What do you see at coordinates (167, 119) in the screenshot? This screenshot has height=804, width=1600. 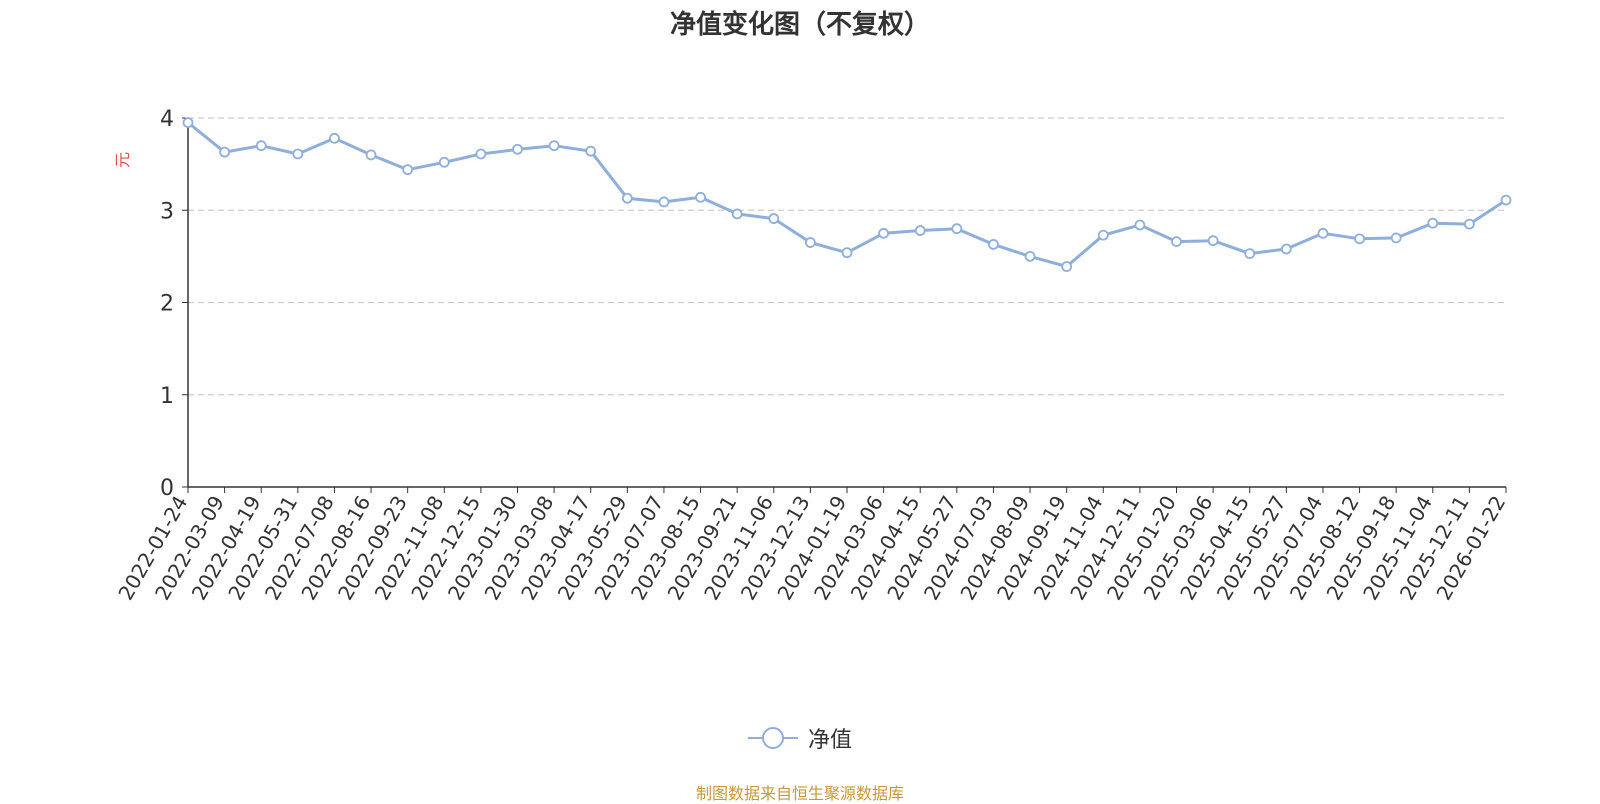 I see `y-tick-label-4: 4` at bounding box center [167, 119].